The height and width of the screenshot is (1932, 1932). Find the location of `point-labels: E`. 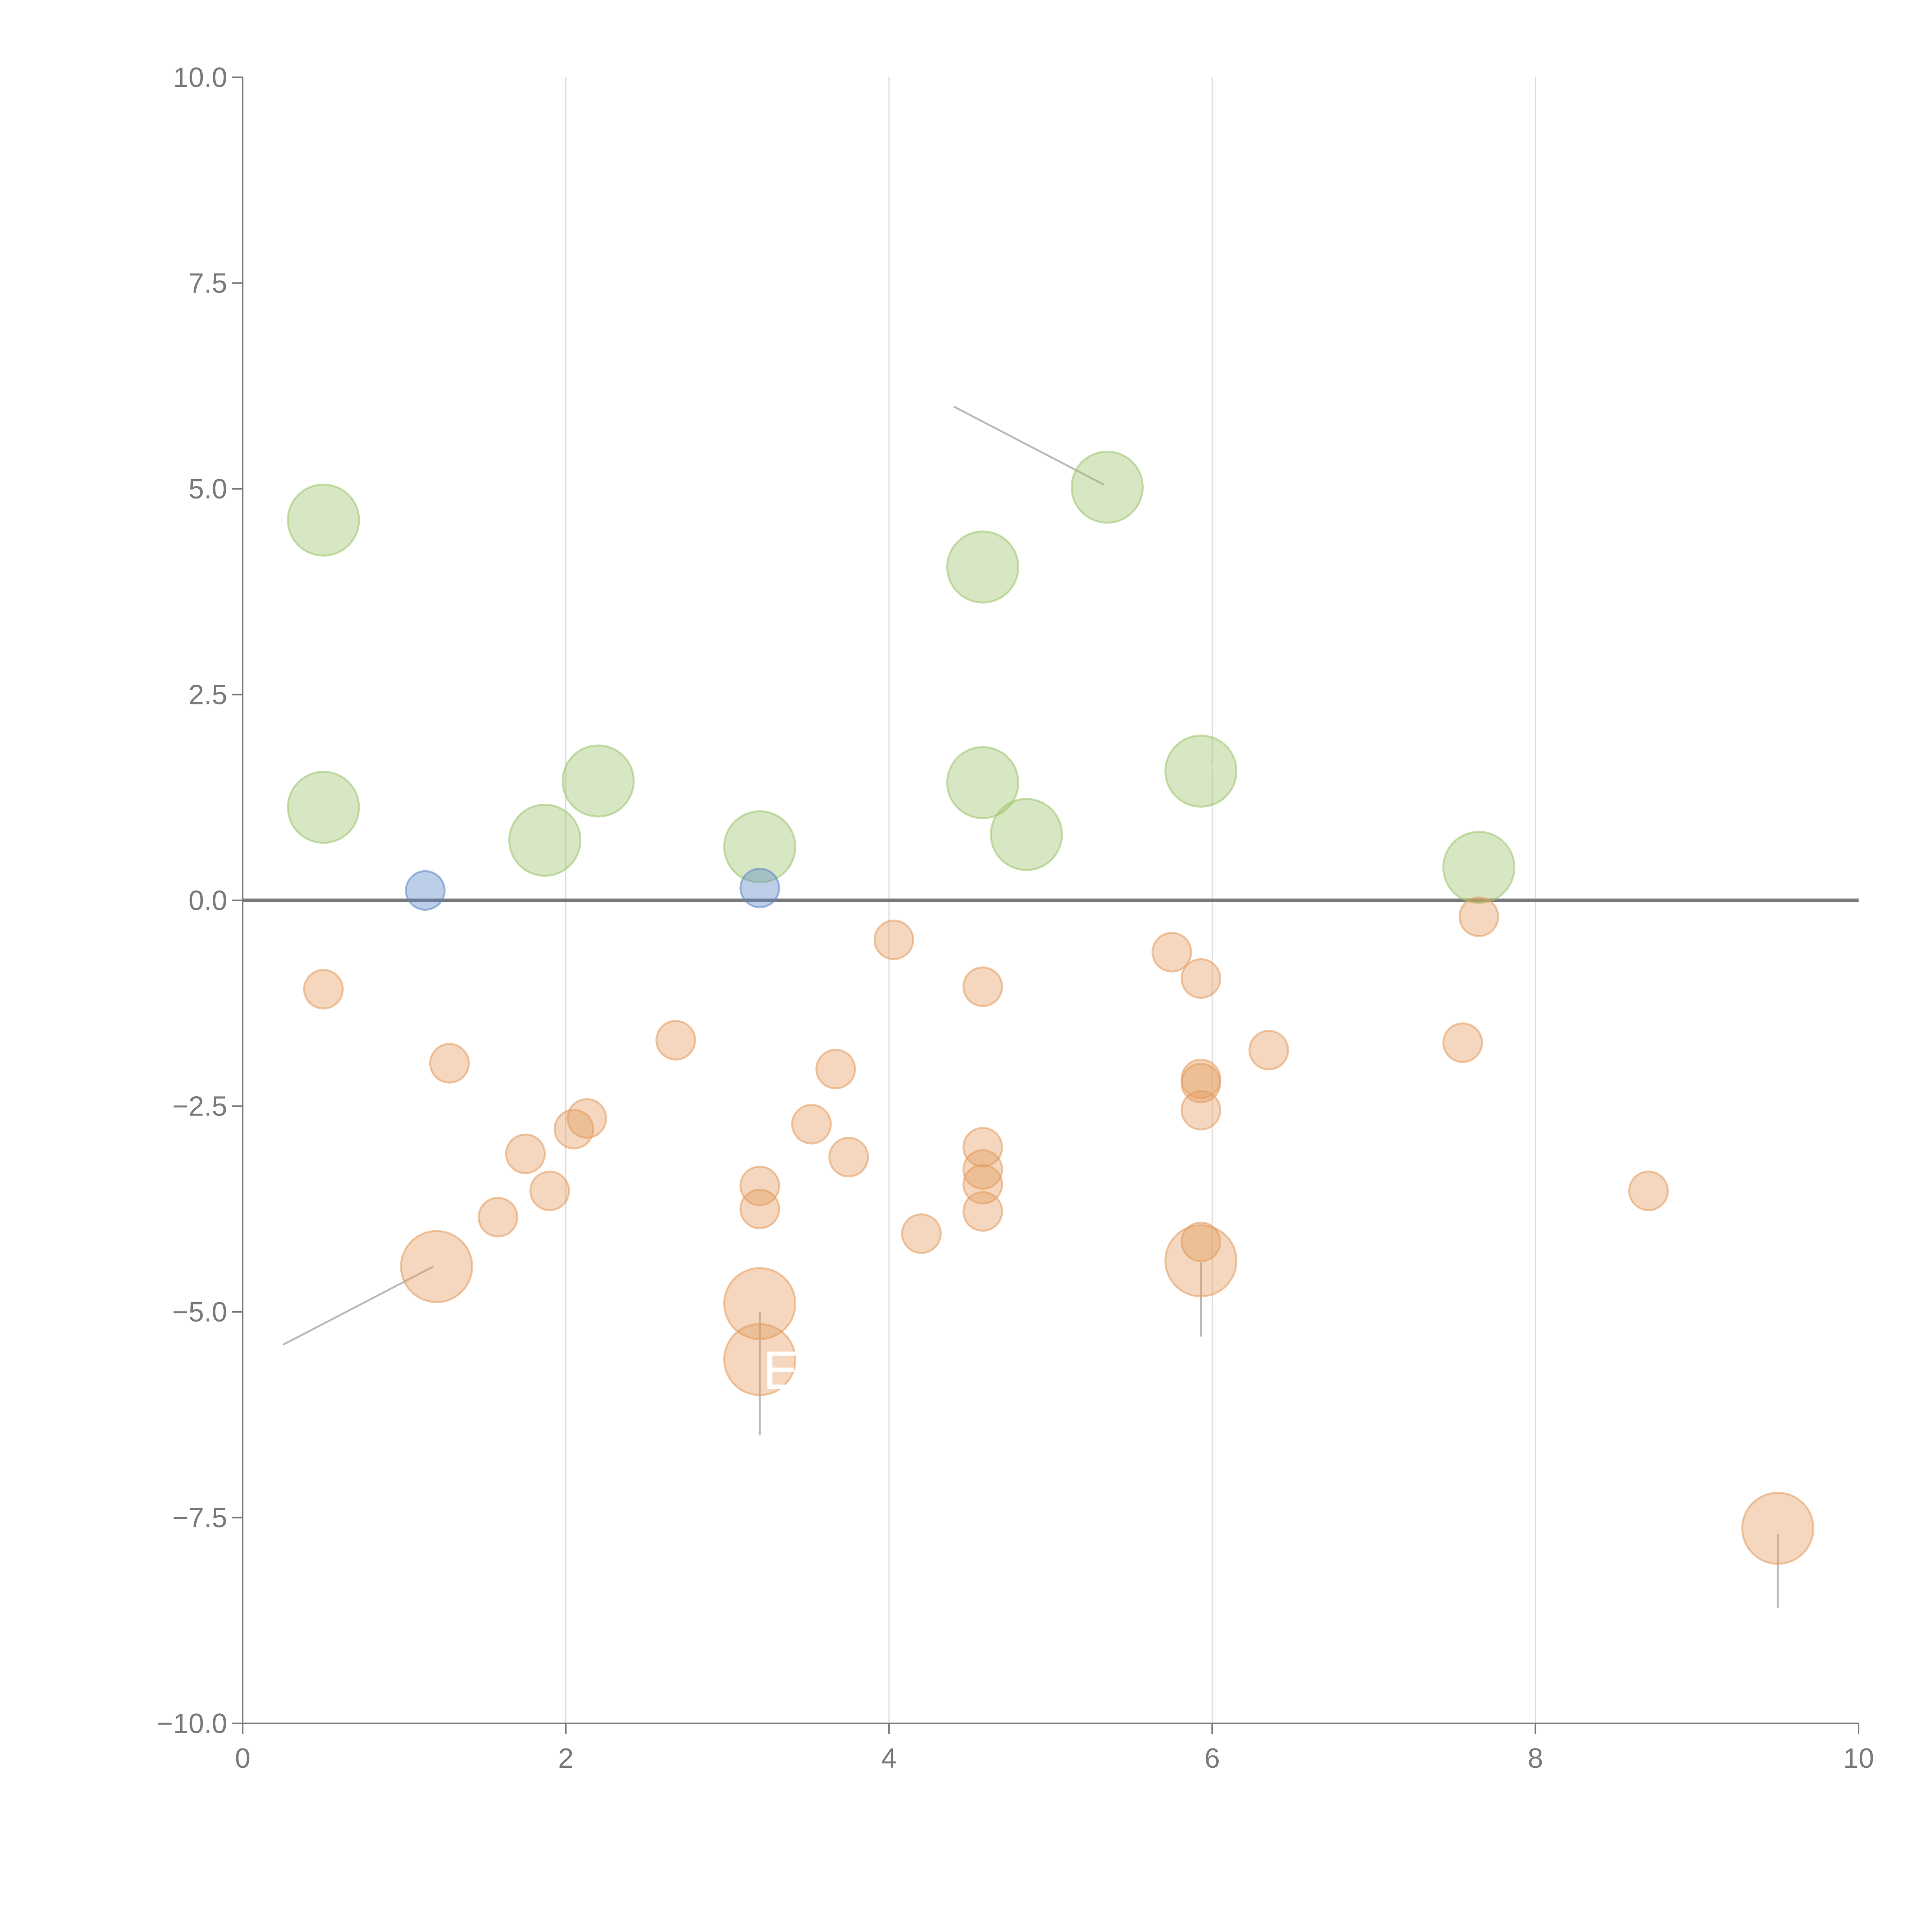

point-labels: E is located at coordinates (781, 1370).